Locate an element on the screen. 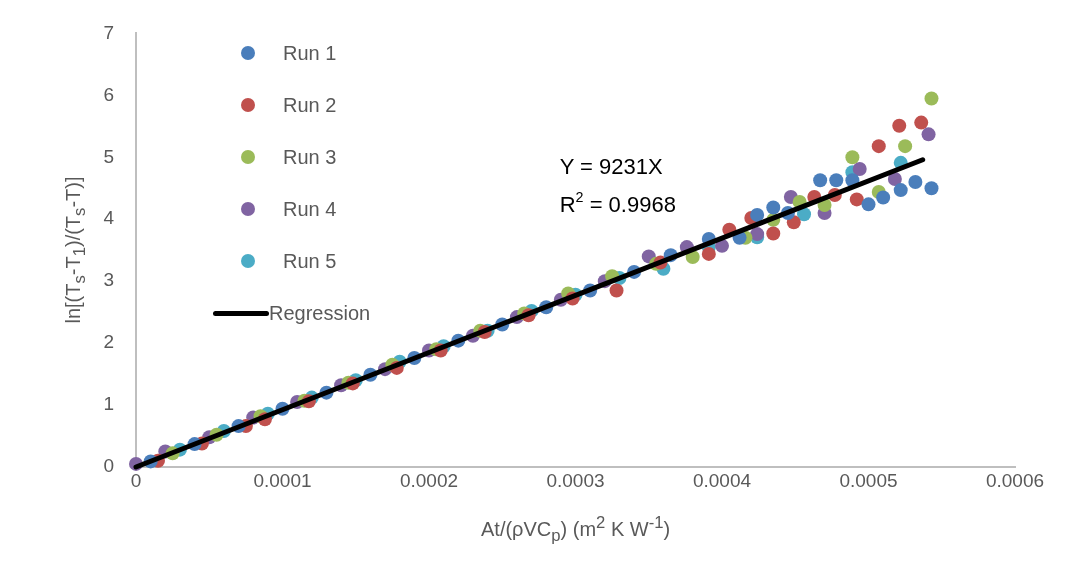 This screenshot has width=1068, height=581. legend-label: Regression is located at coordinates (320, 313).